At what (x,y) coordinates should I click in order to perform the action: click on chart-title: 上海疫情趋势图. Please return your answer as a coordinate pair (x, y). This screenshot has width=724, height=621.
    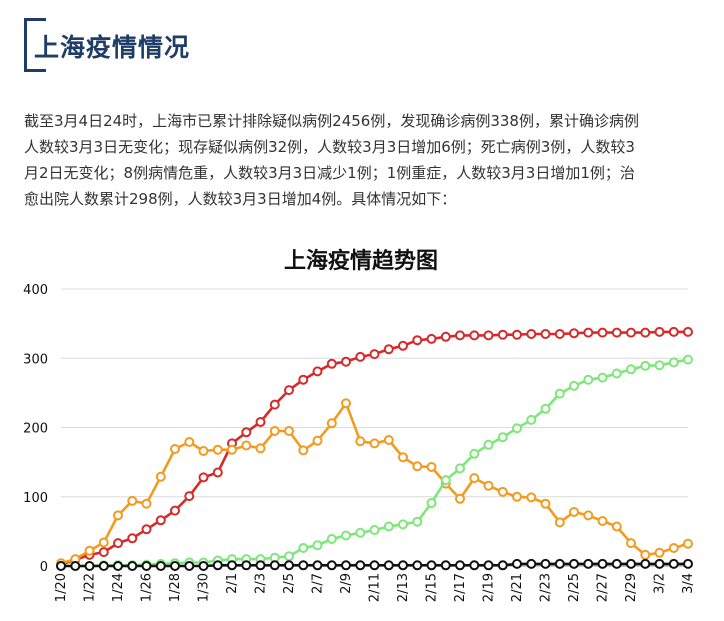
    Looking at the image, I should click on (361, 261).